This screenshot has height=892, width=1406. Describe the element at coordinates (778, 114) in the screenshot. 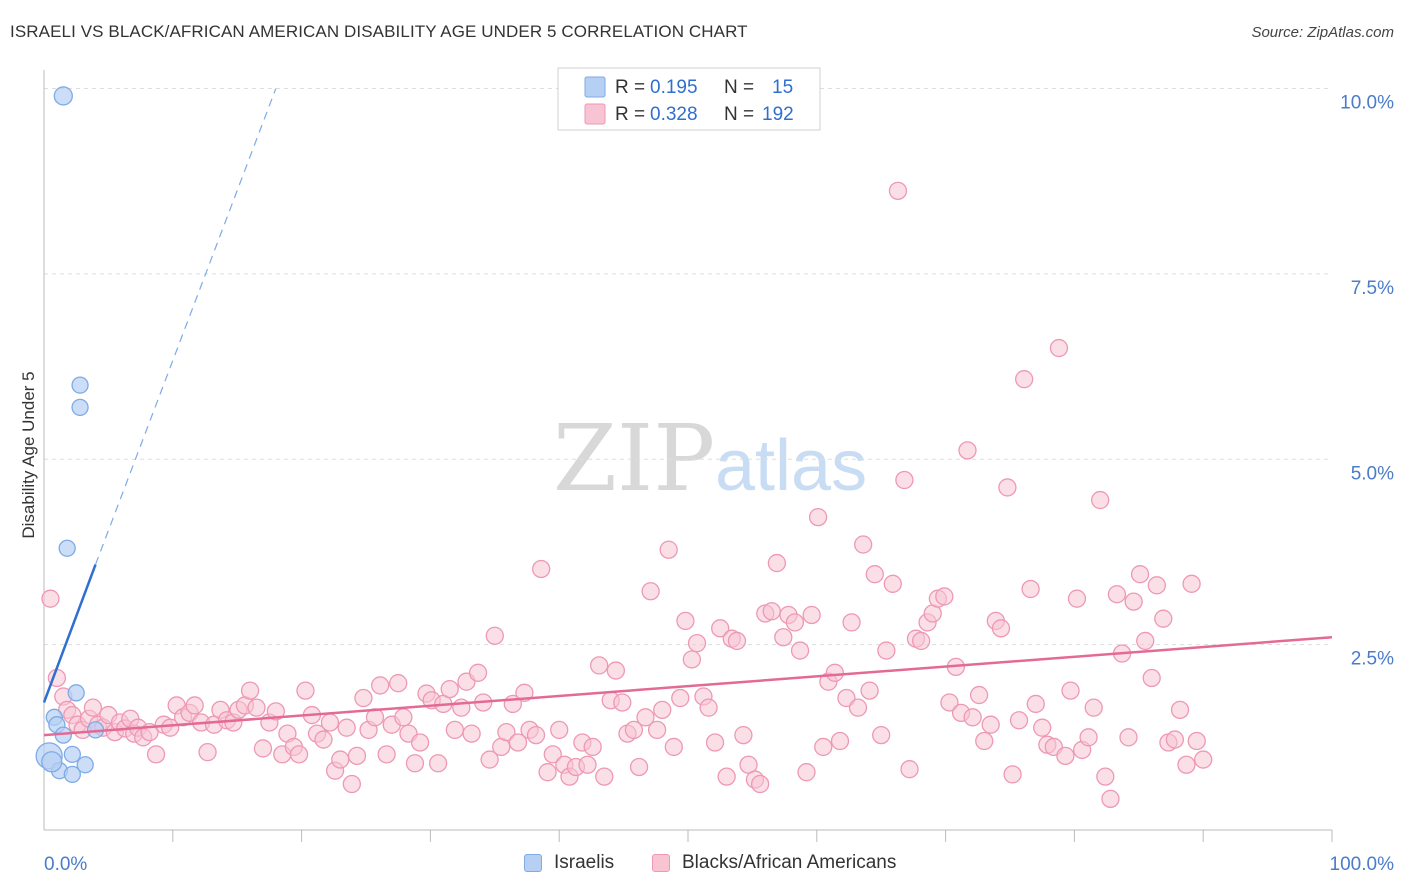

I see `legend-n-value-2: 192` at that location.